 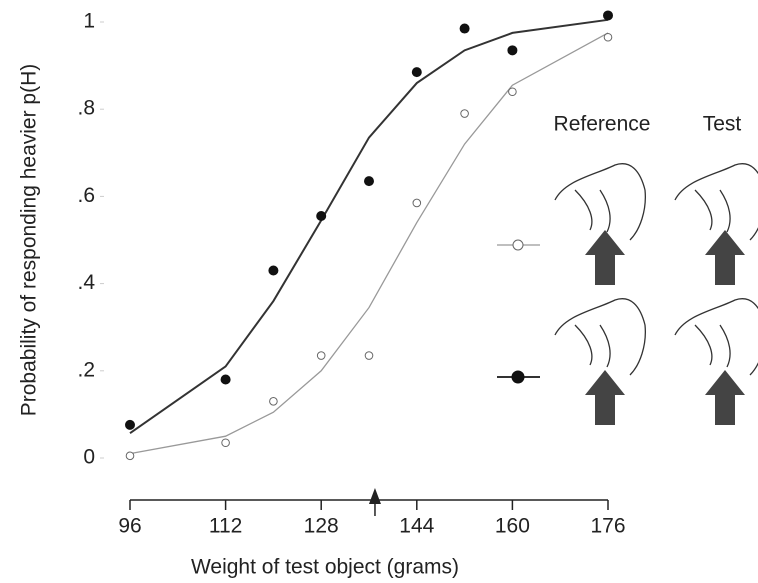 What do you see at coordinates (512, 526) in the screenshot?
I see `x-tick-label: 160` at bounding box center [512, 526].